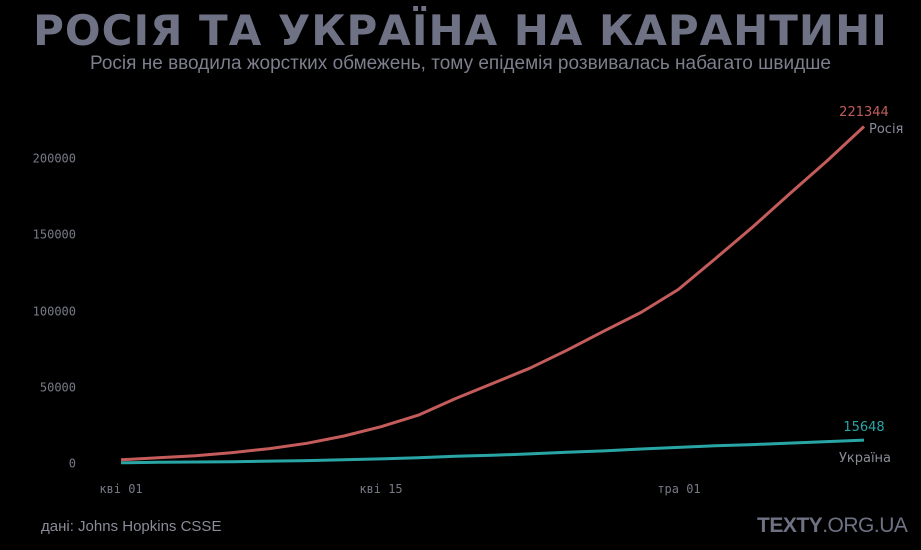 This screenshot has width=921, height=550. I want to click on y-tick-label: 100000, so click(54, 312).